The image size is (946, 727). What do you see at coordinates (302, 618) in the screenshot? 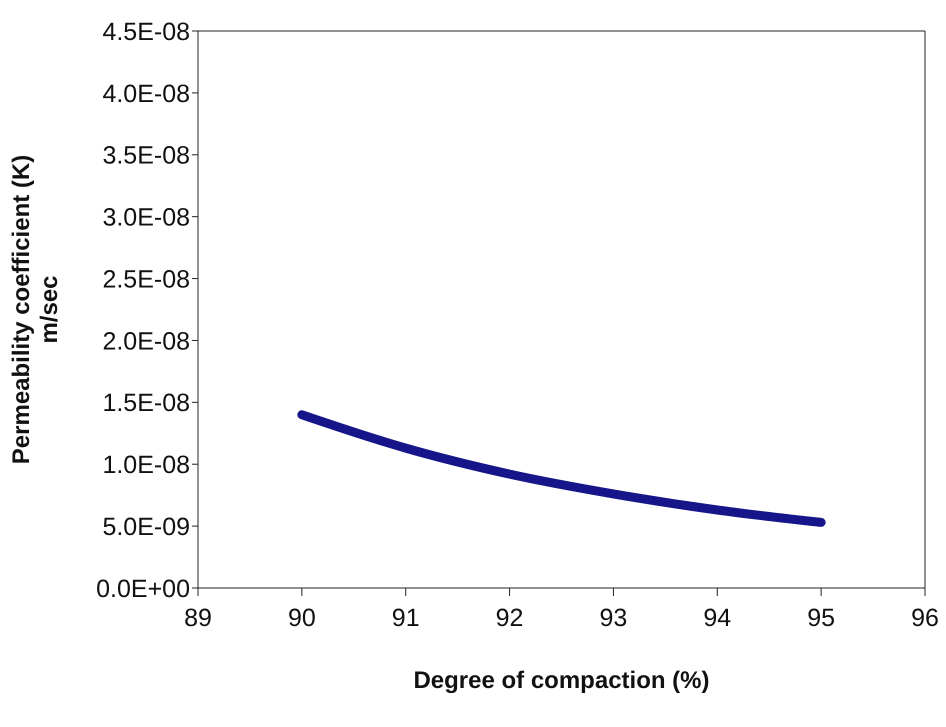
I see `x-tick-label: 90` at bounding box center [302, 618].